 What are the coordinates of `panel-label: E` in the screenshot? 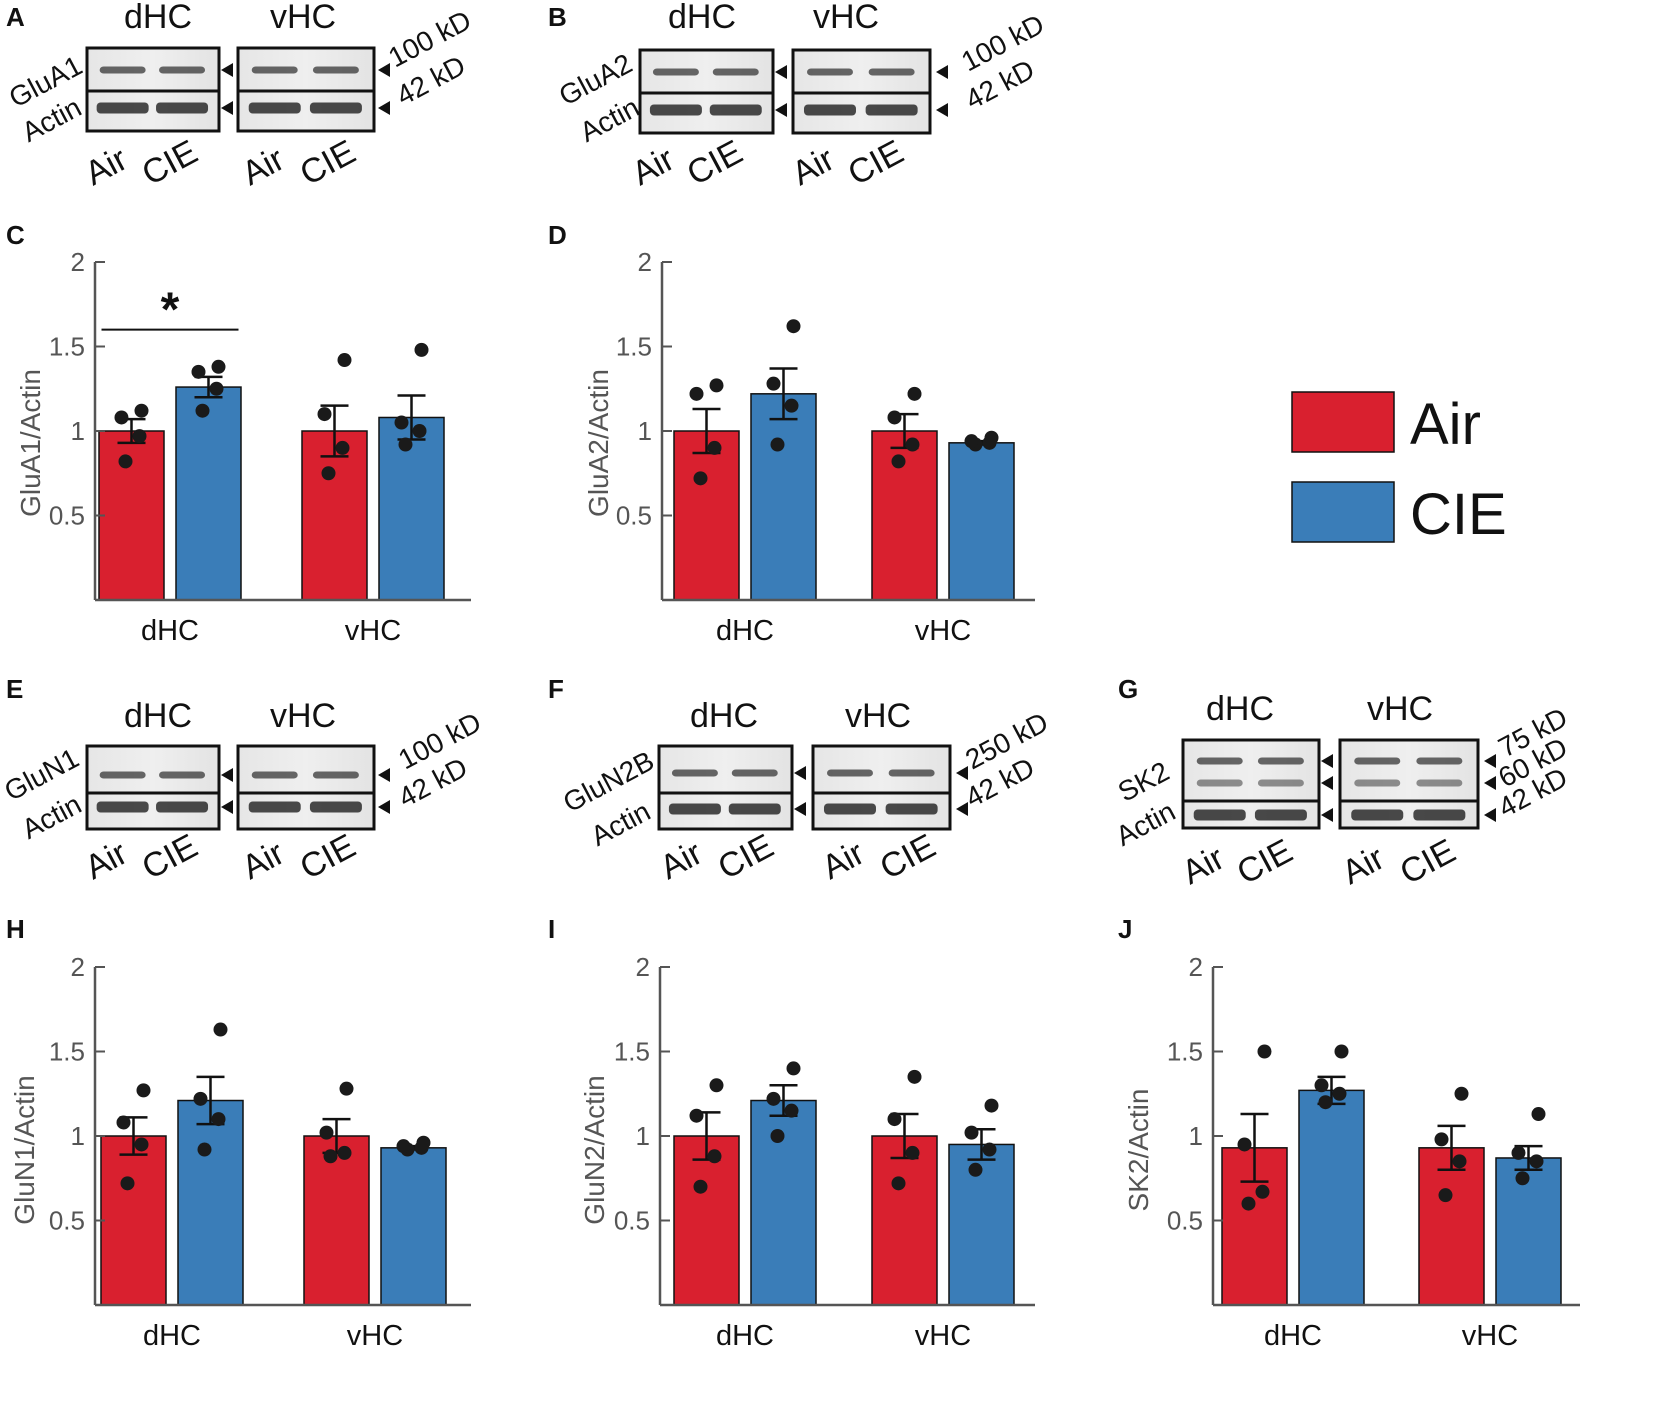 It's located at (14, 689).